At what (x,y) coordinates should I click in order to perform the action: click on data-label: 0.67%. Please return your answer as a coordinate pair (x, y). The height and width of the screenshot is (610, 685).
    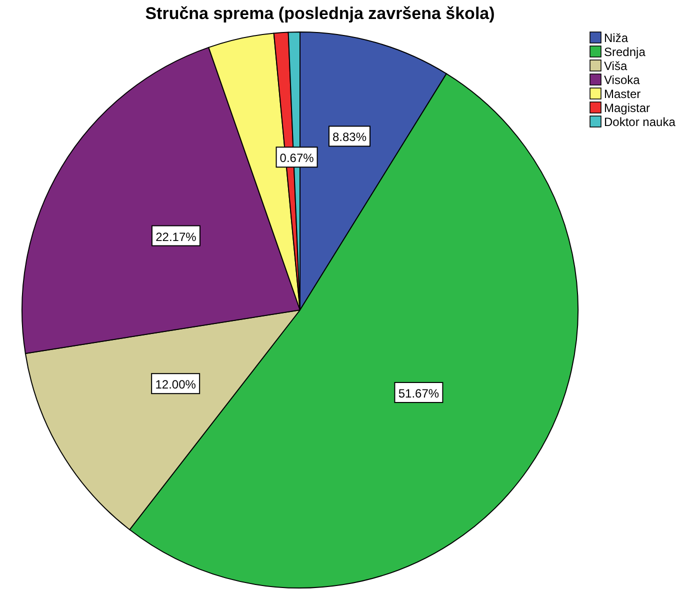
    Looking at the image, I should click on (297, 158).